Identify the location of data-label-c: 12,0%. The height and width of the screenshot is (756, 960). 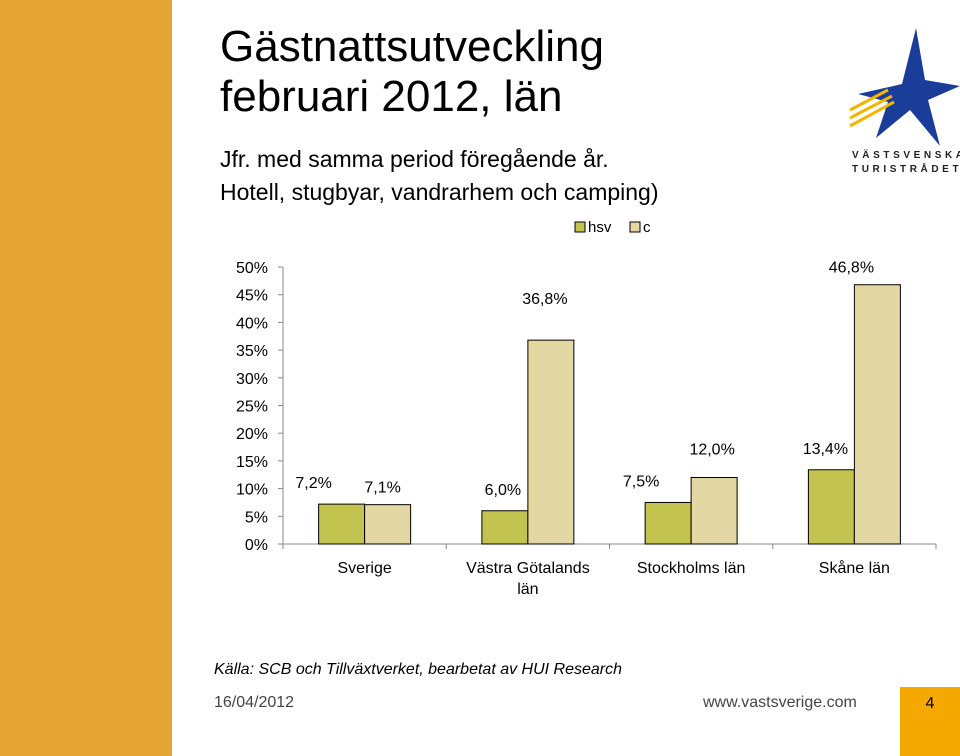
(711, 450).